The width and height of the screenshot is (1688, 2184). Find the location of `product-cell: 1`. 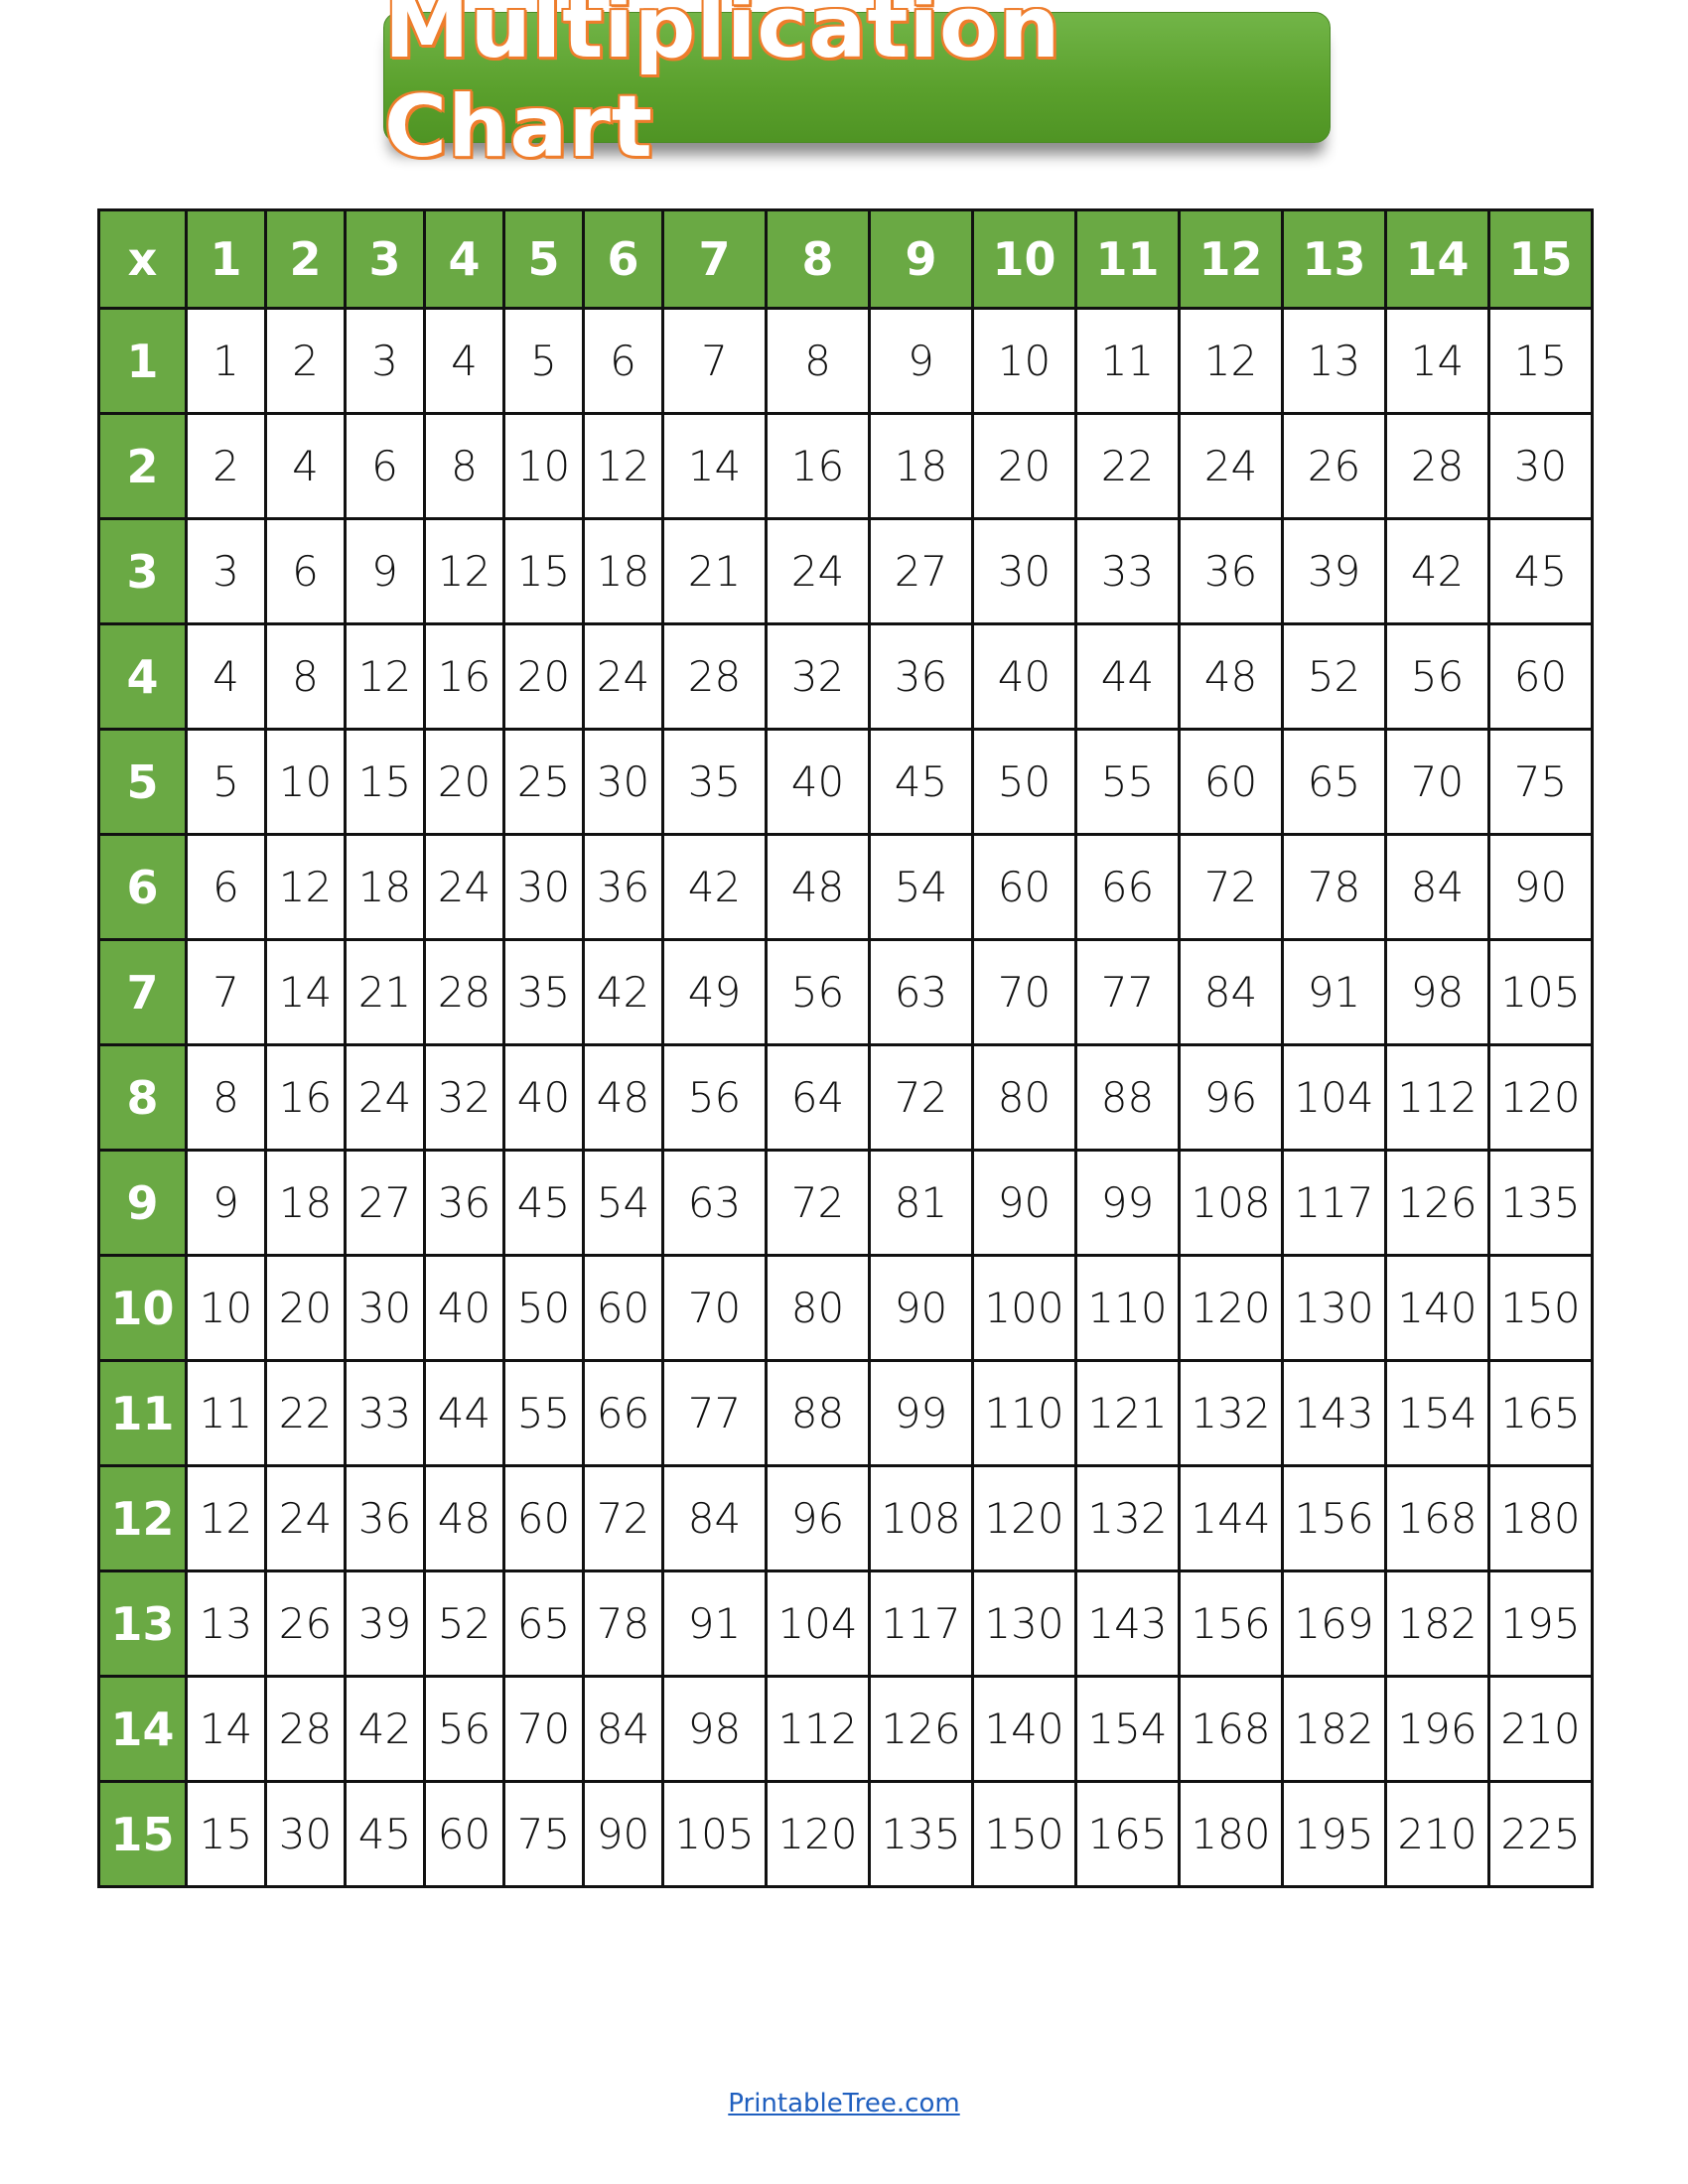

product-cell: 1 is located at coordinates (226, 361).